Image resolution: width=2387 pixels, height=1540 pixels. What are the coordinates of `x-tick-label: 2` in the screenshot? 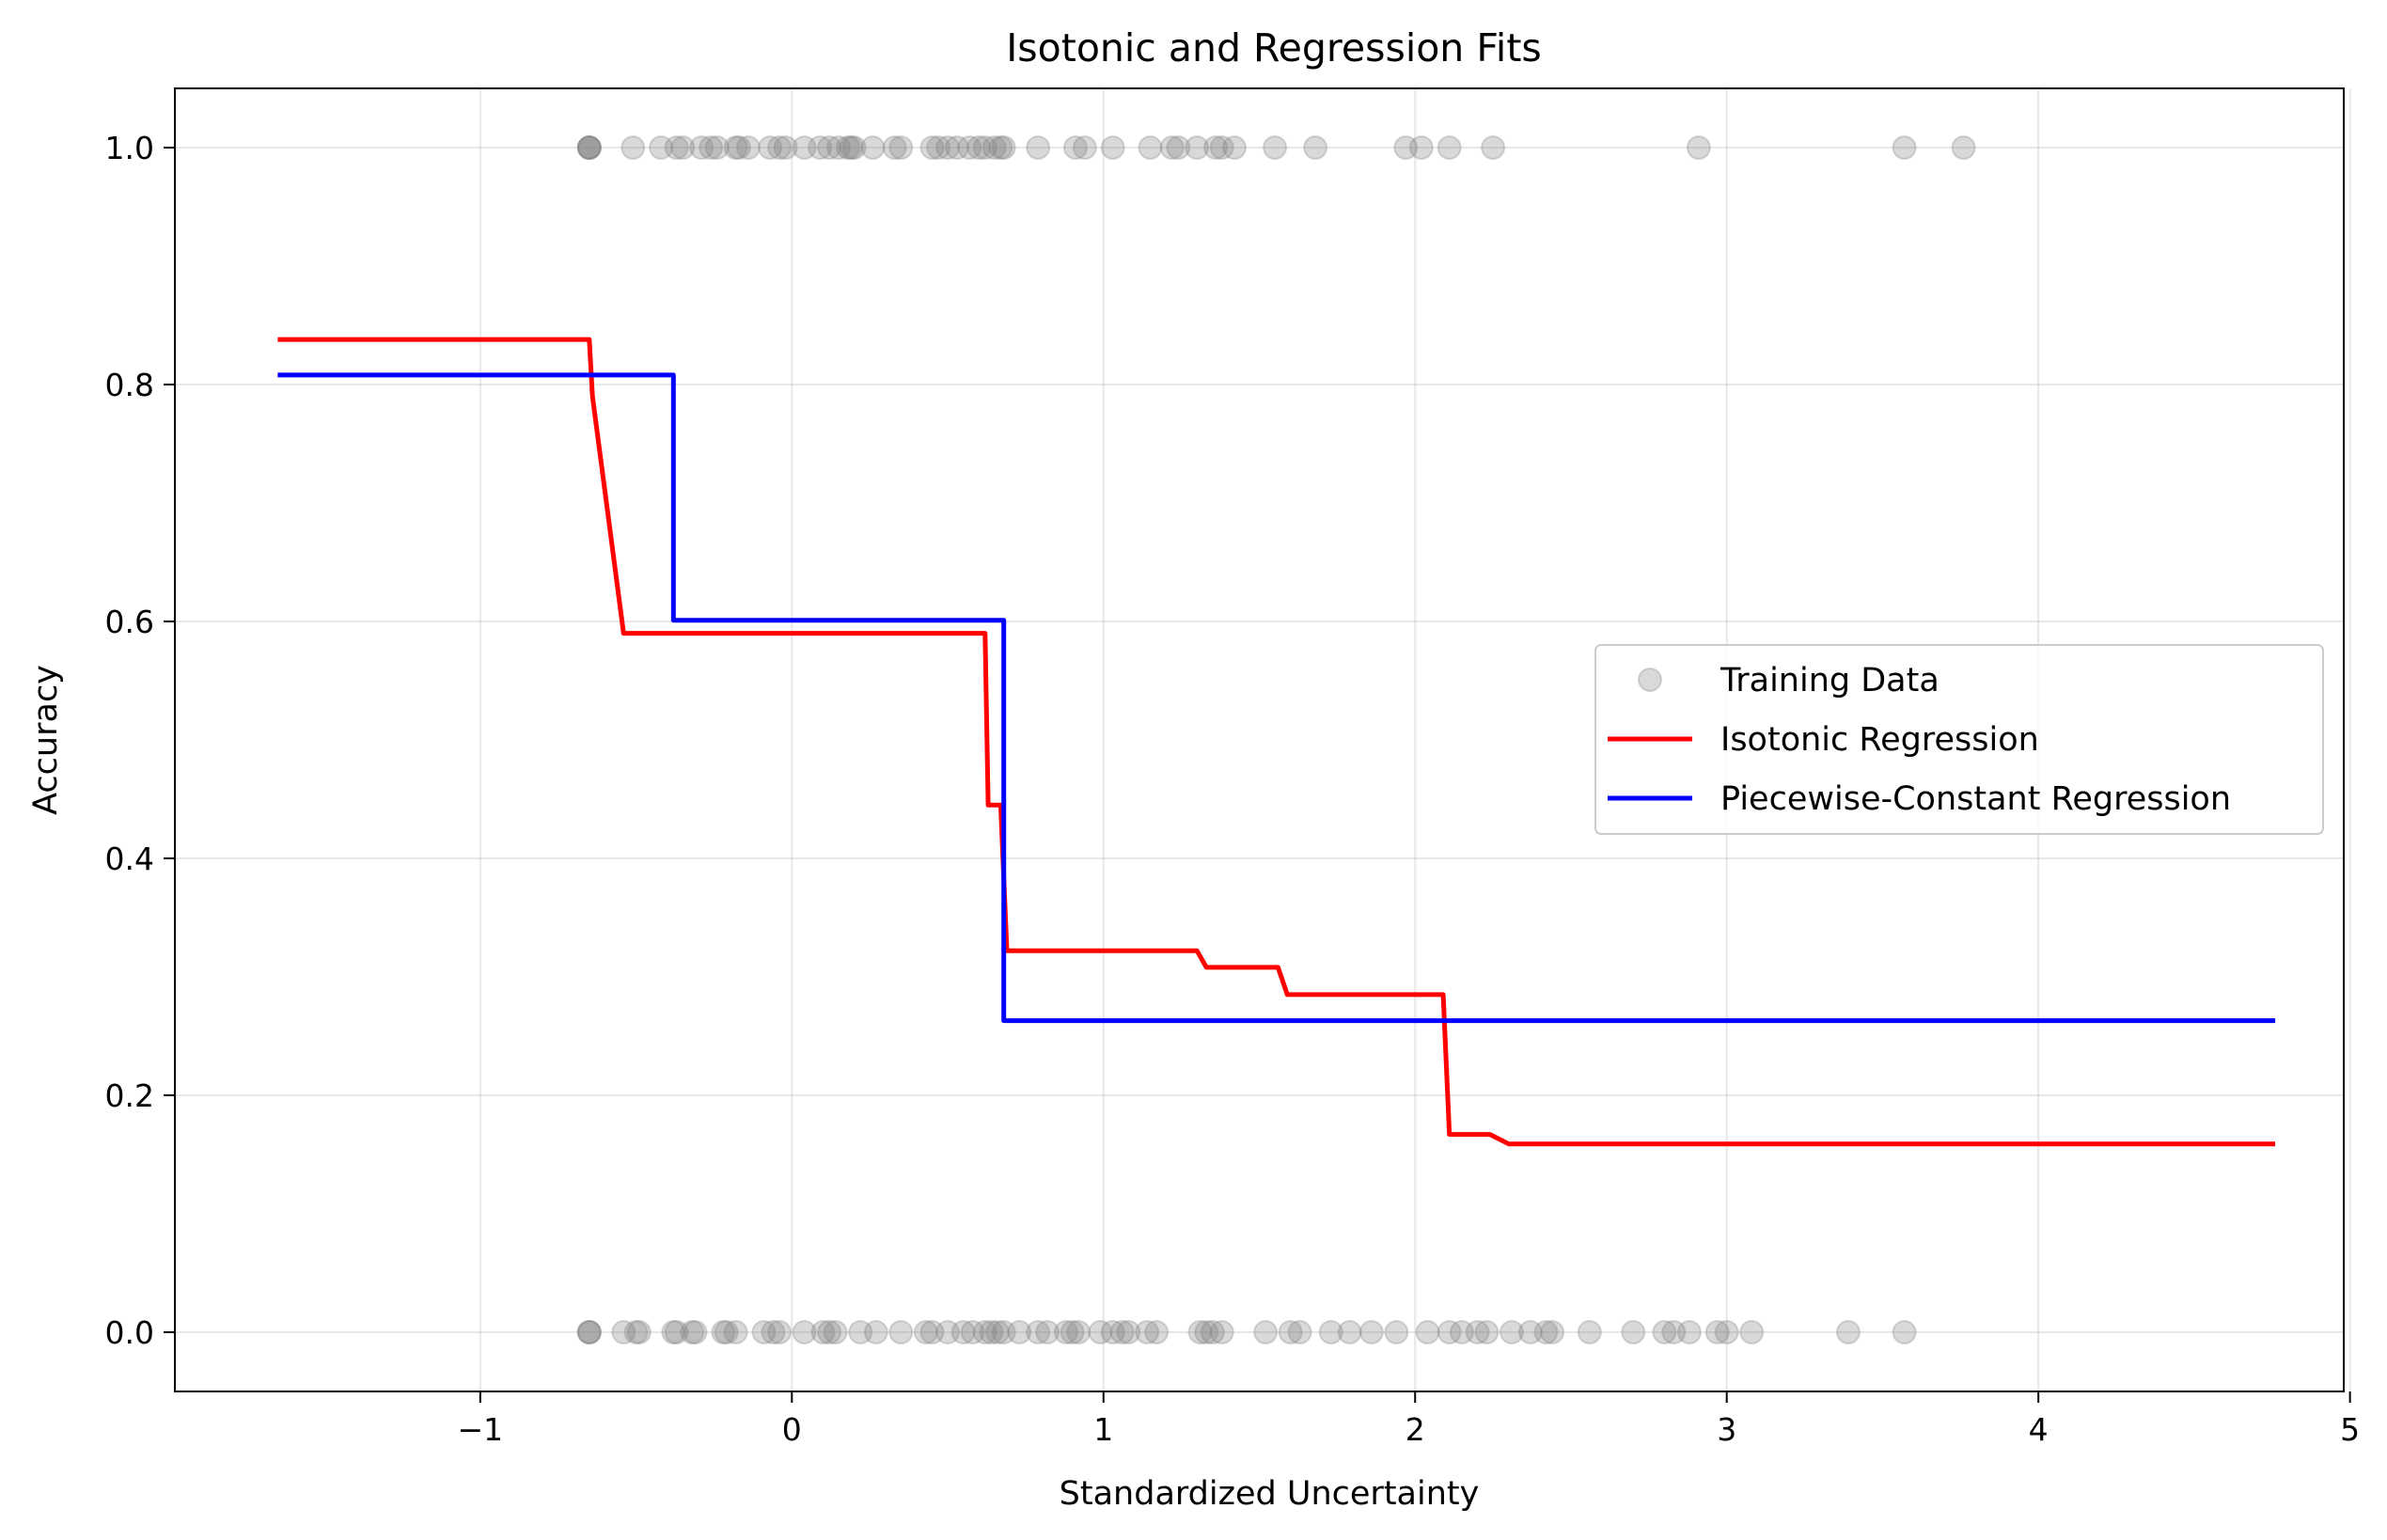 It's located at (1415, 1429).